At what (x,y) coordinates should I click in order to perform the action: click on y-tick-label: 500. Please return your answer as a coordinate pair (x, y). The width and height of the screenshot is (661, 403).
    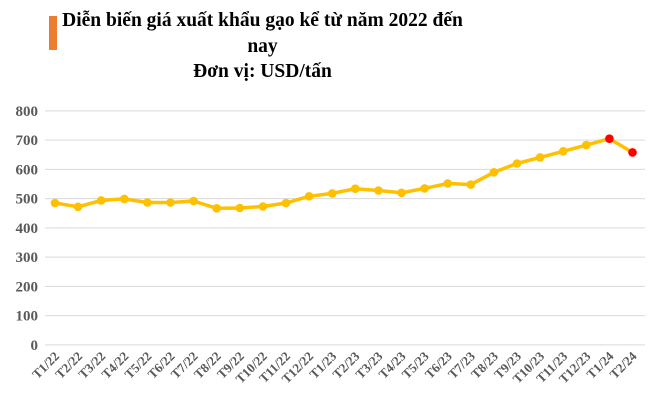
    Looking at the image, I should click on (27, 200).